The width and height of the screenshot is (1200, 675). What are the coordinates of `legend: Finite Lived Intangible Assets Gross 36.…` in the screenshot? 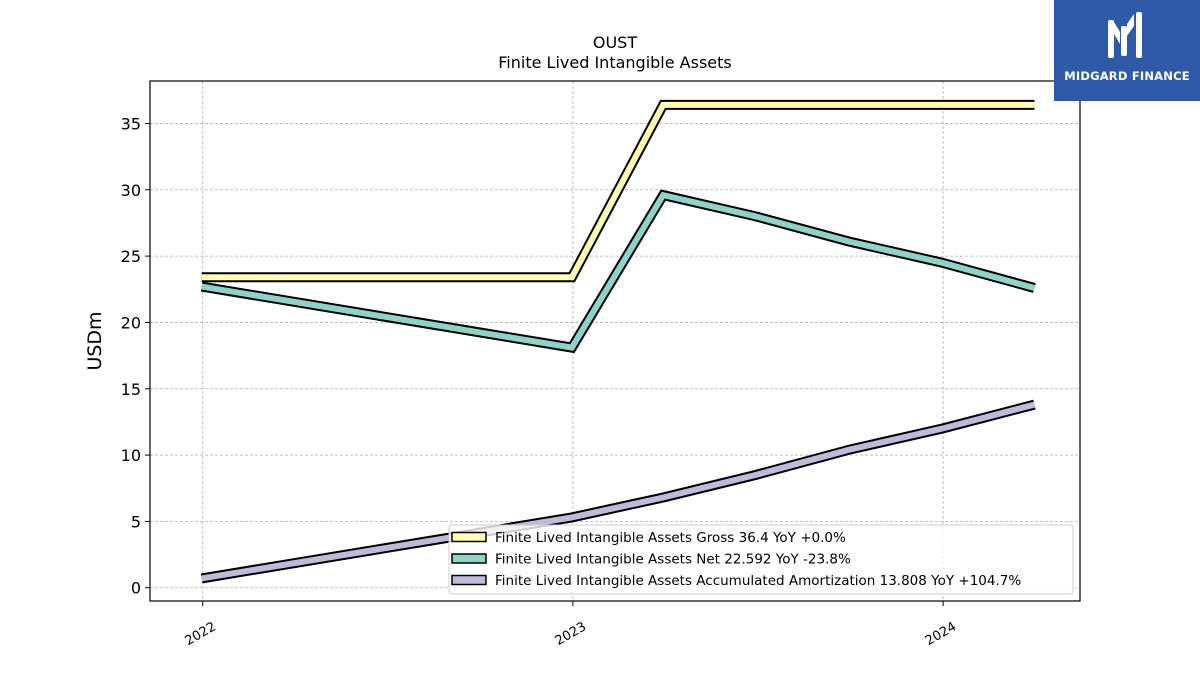 It's located at (761, 559).